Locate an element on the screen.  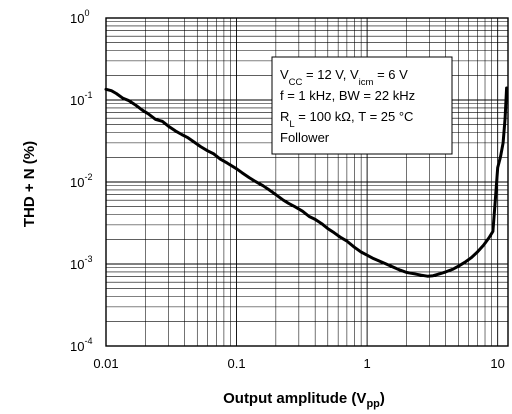
x-tick-label: 0.01 is located at coordinates (105, 363).